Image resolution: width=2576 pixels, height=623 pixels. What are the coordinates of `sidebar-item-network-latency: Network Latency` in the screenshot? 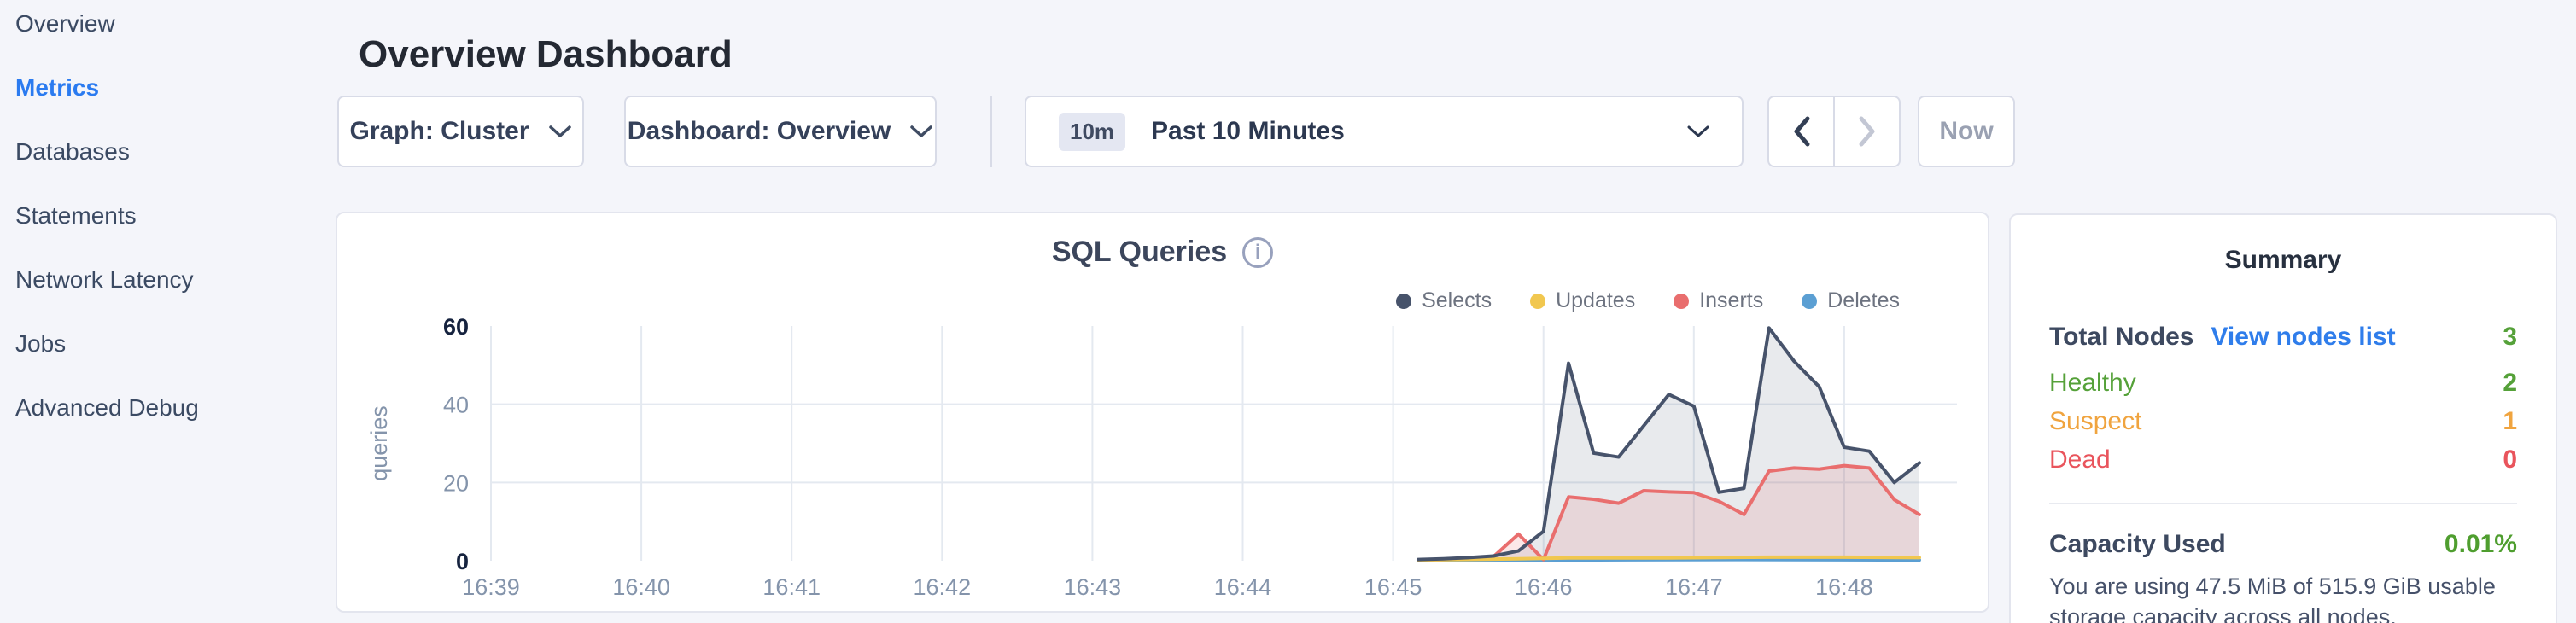 It's located at (104, 279).